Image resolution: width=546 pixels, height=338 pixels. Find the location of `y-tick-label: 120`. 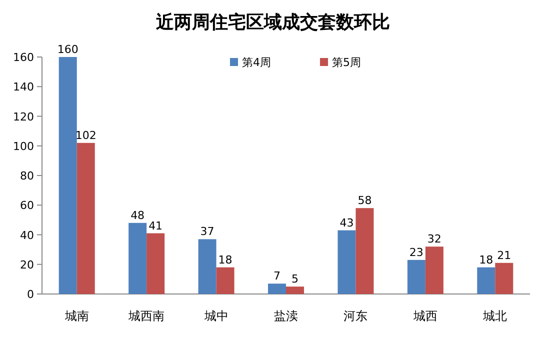

y-tick-label: 120 is located at coordinates (23, 117).